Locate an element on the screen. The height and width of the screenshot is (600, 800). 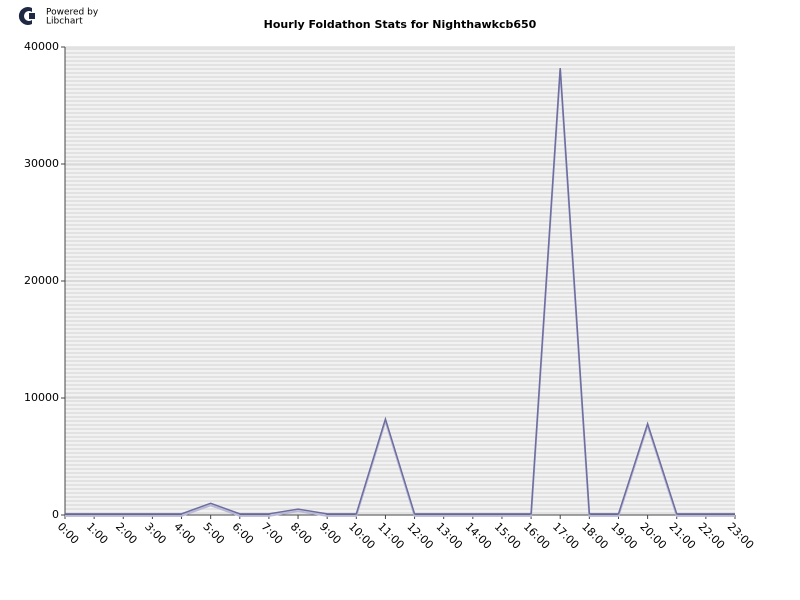
x-tick-label: 21:00 is located at coordinates (682, 536).